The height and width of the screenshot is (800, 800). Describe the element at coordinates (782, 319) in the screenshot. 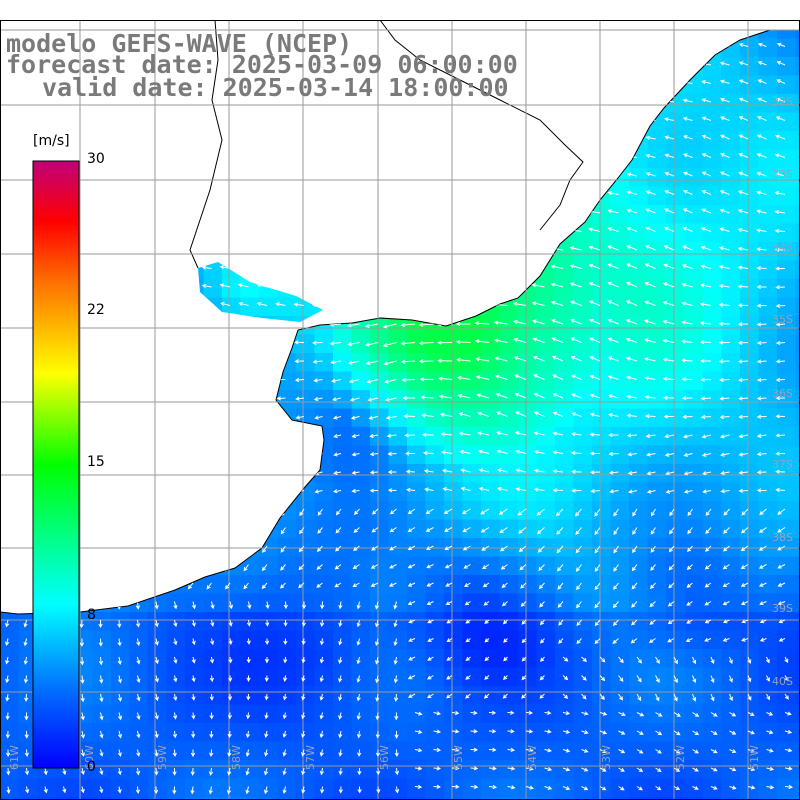

I see `lat-label: 35S` at that location.